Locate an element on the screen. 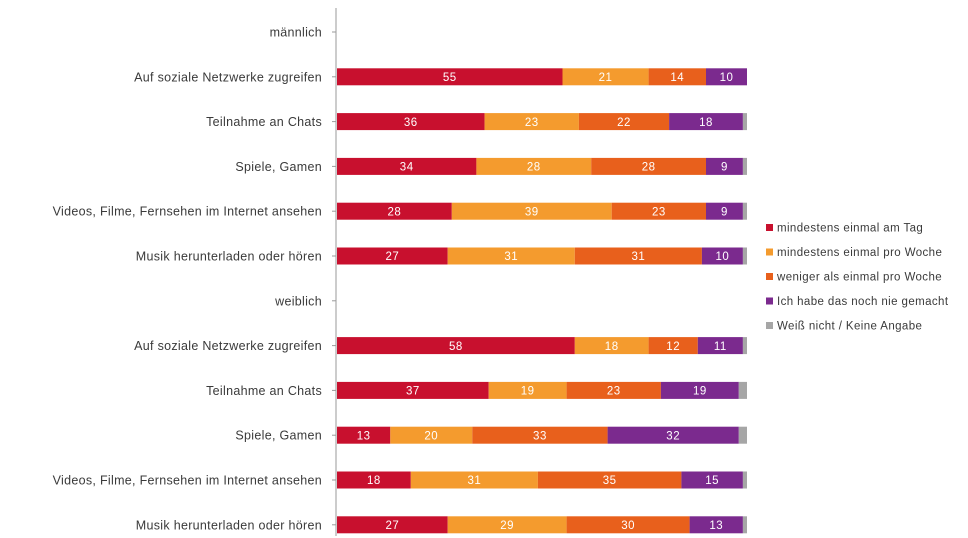  data-label: 14 is located at coordinates (677, 78).